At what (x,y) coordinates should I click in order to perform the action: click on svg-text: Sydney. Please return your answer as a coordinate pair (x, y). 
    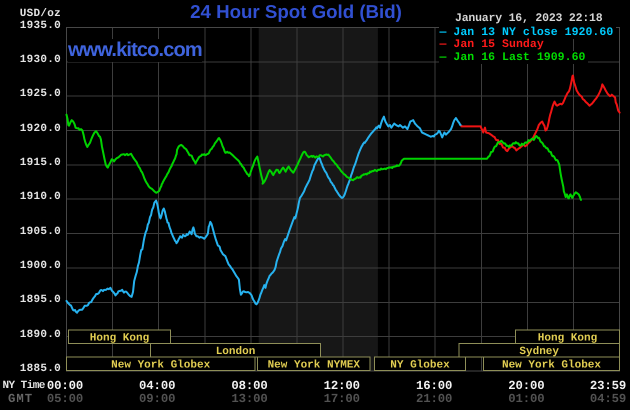
    Looking at the image, I should click on (539, 352).